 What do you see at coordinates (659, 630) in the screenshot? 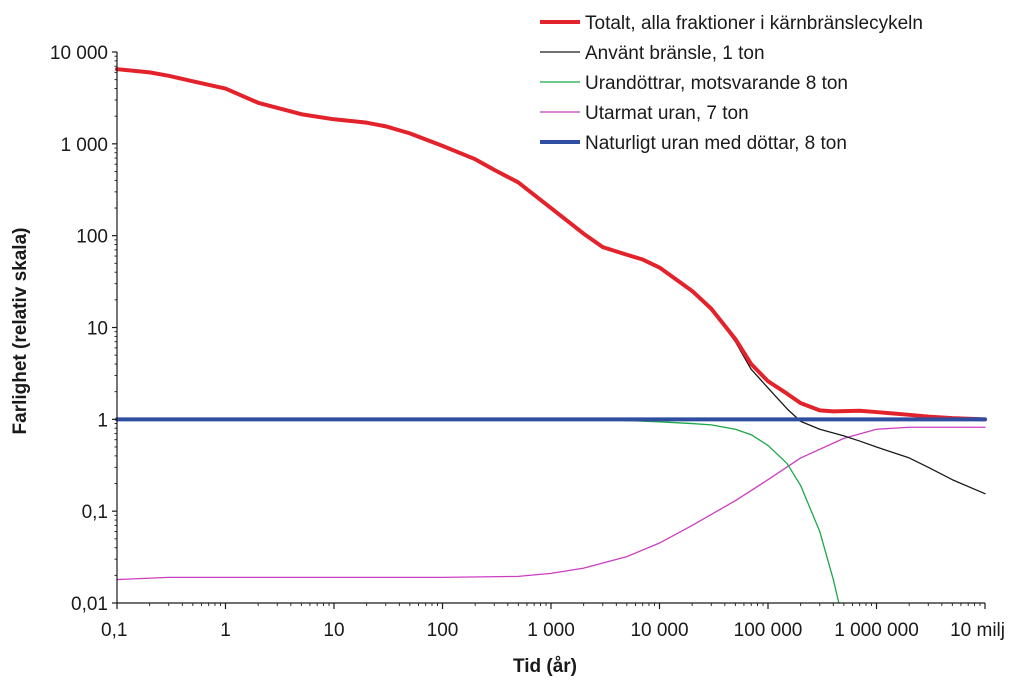
I see `x-tick-label: 10 000` at bounding box center [659, 630].